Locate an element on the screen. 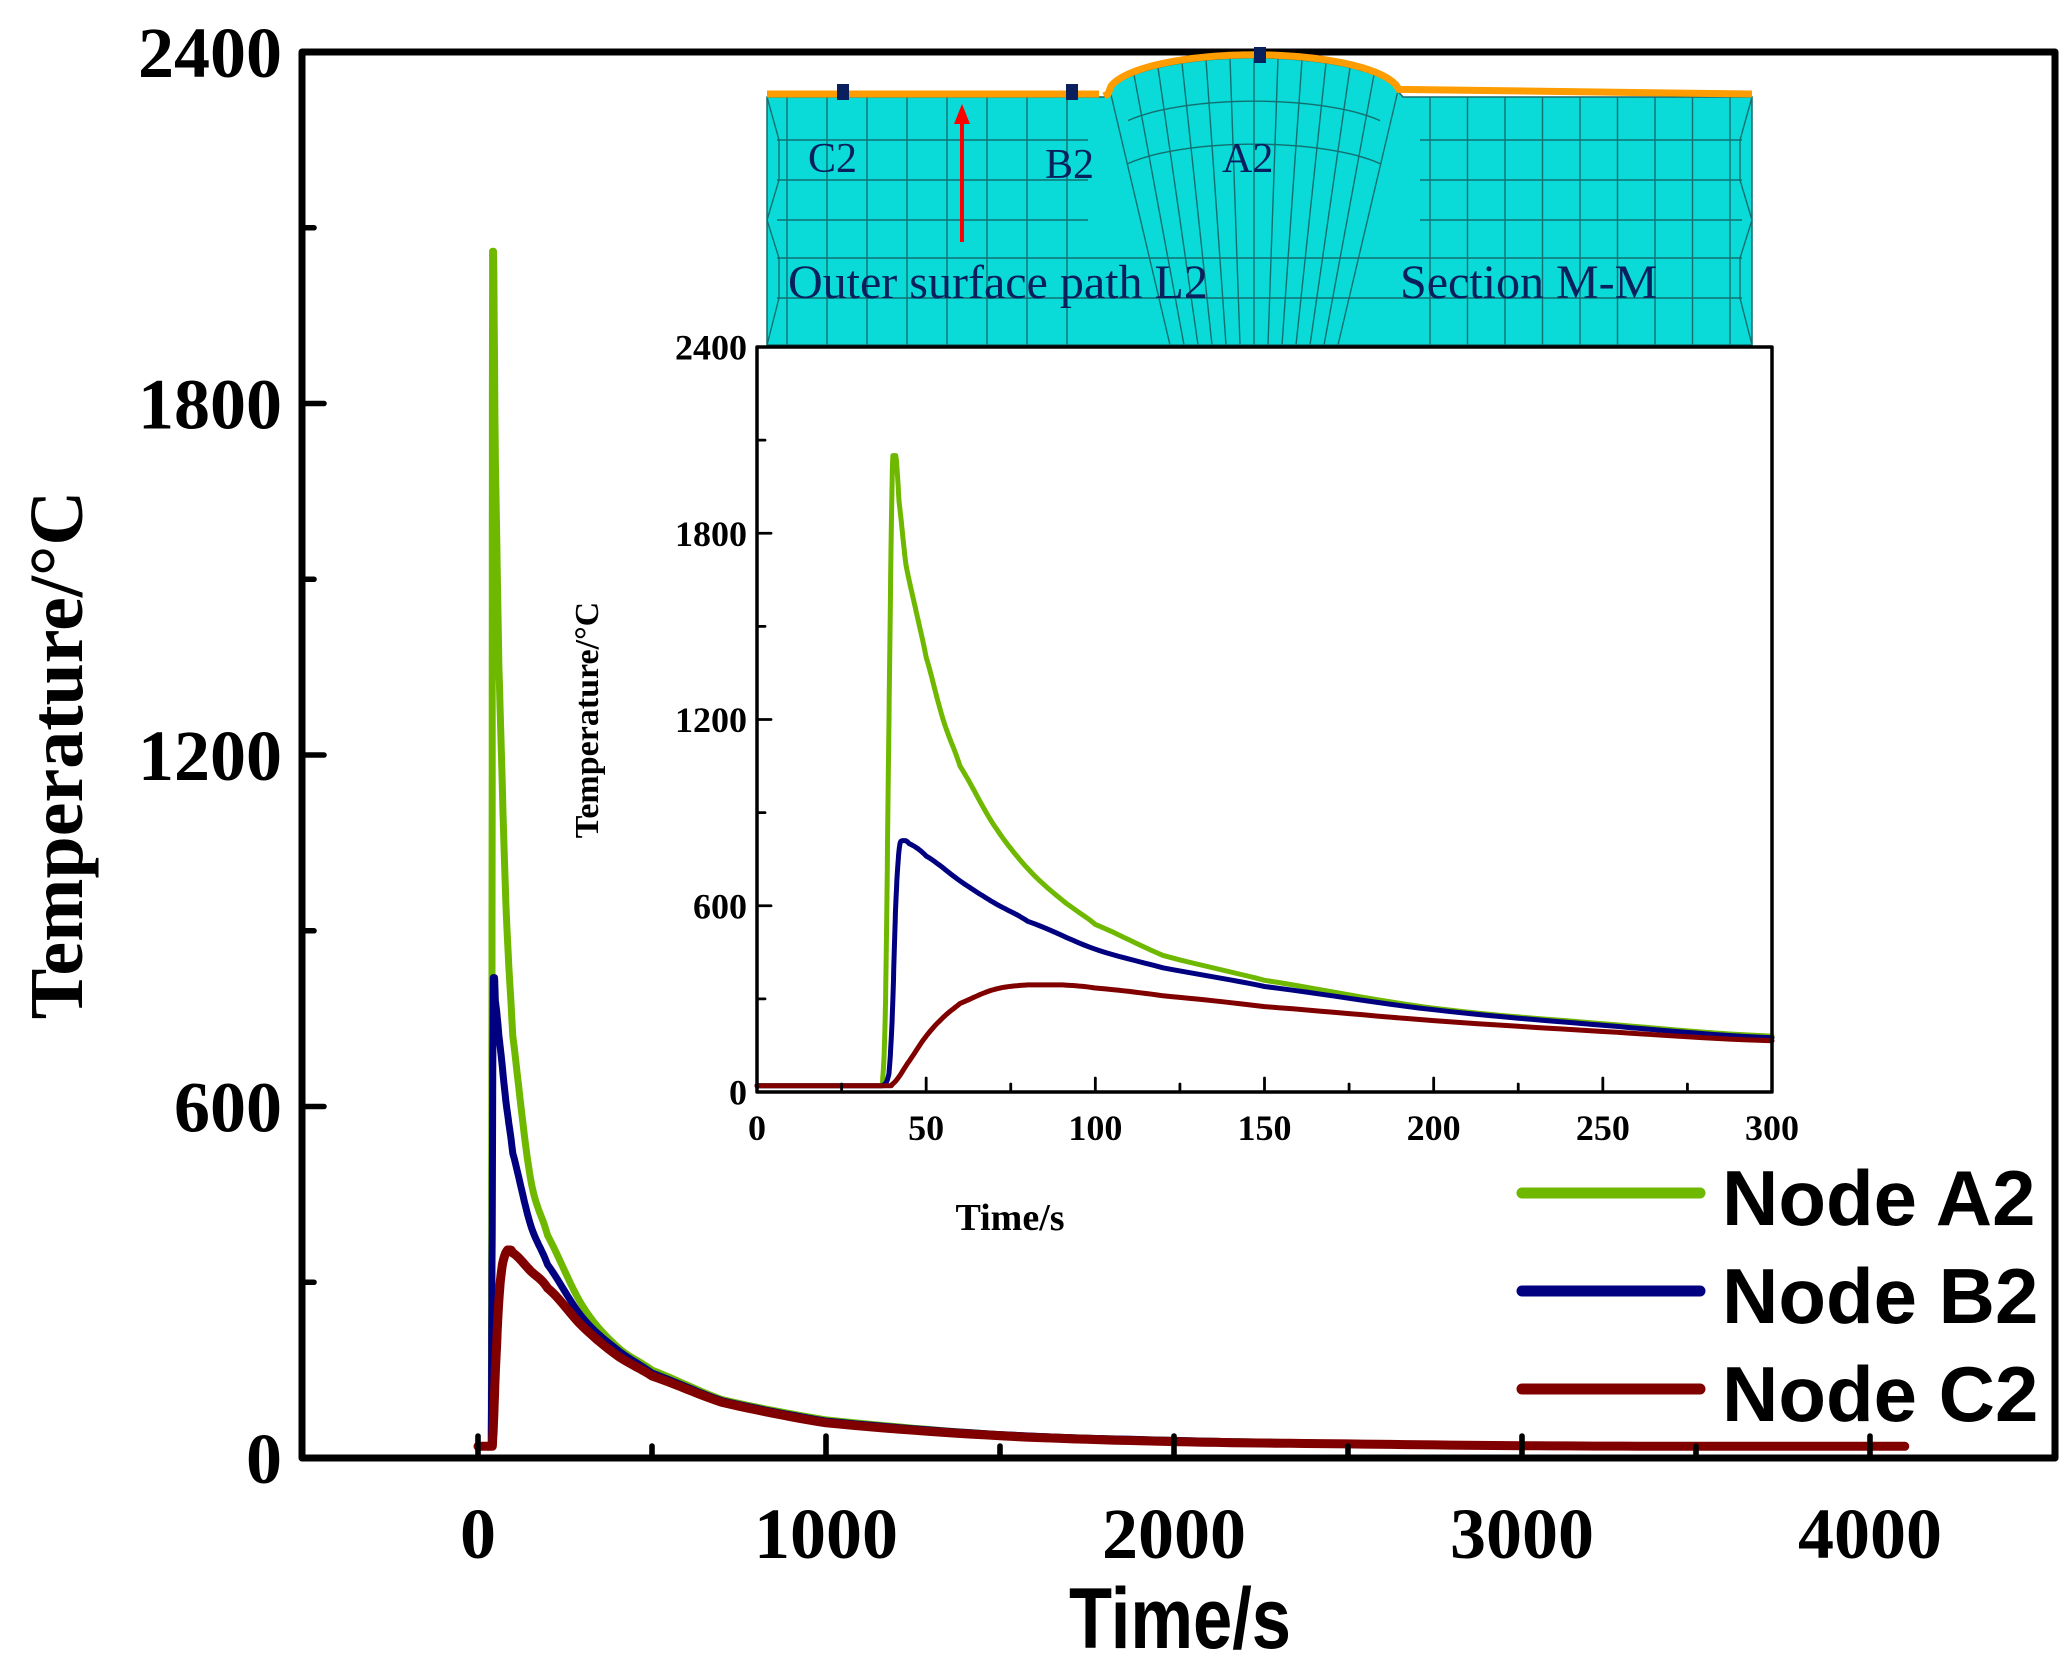  main-ytick-label: 600 is located at coordinates (228, 1108).